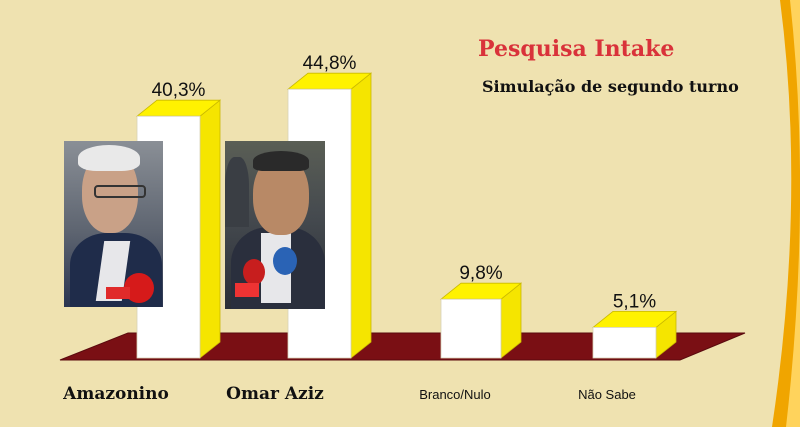 The image size is (800, 427). Describe the element at coordinates (115, 394) in the screenshot. I see `tick-label: Amazonino` at that location.